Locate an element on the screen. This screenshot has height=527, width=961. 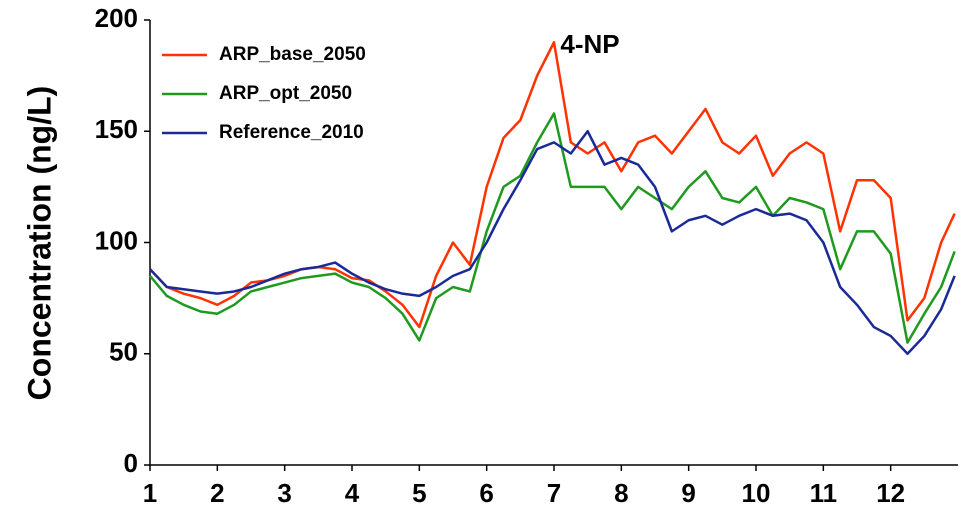
y-tick-label: 50 is located at coordinates (123, 352).